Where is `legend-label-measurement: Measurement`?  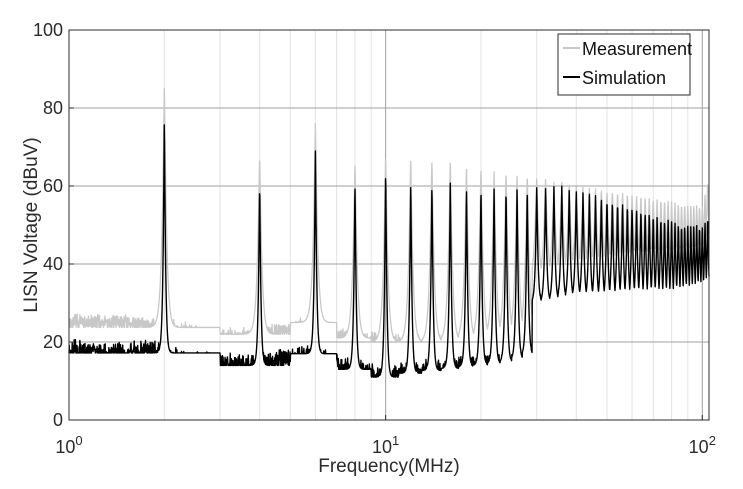
legend-label-measurement: Measurement is located at coordinates (637, 49).